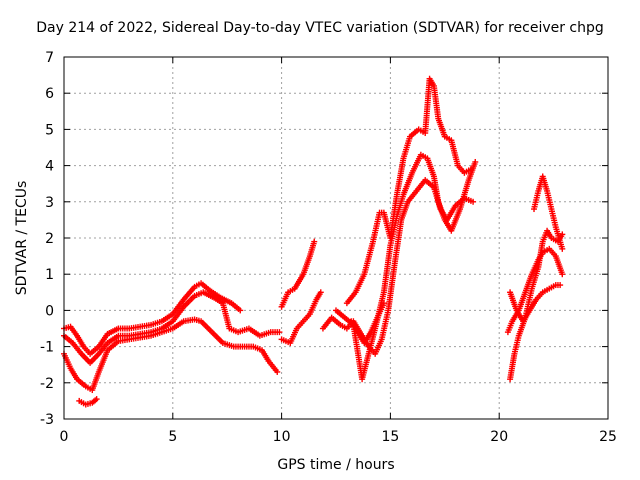 Image resolution: width=640 pixels, height=480 pixels. I want to click on x-tick-label: 25, so click(608, 437).